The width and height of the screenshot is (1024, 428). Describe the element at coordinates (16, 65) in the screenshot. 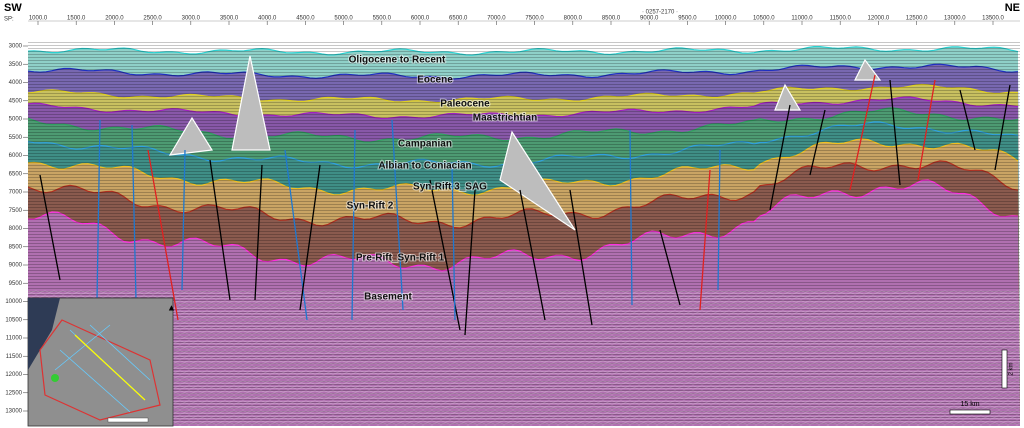

I see `left-tick-label: 3500` at that location.